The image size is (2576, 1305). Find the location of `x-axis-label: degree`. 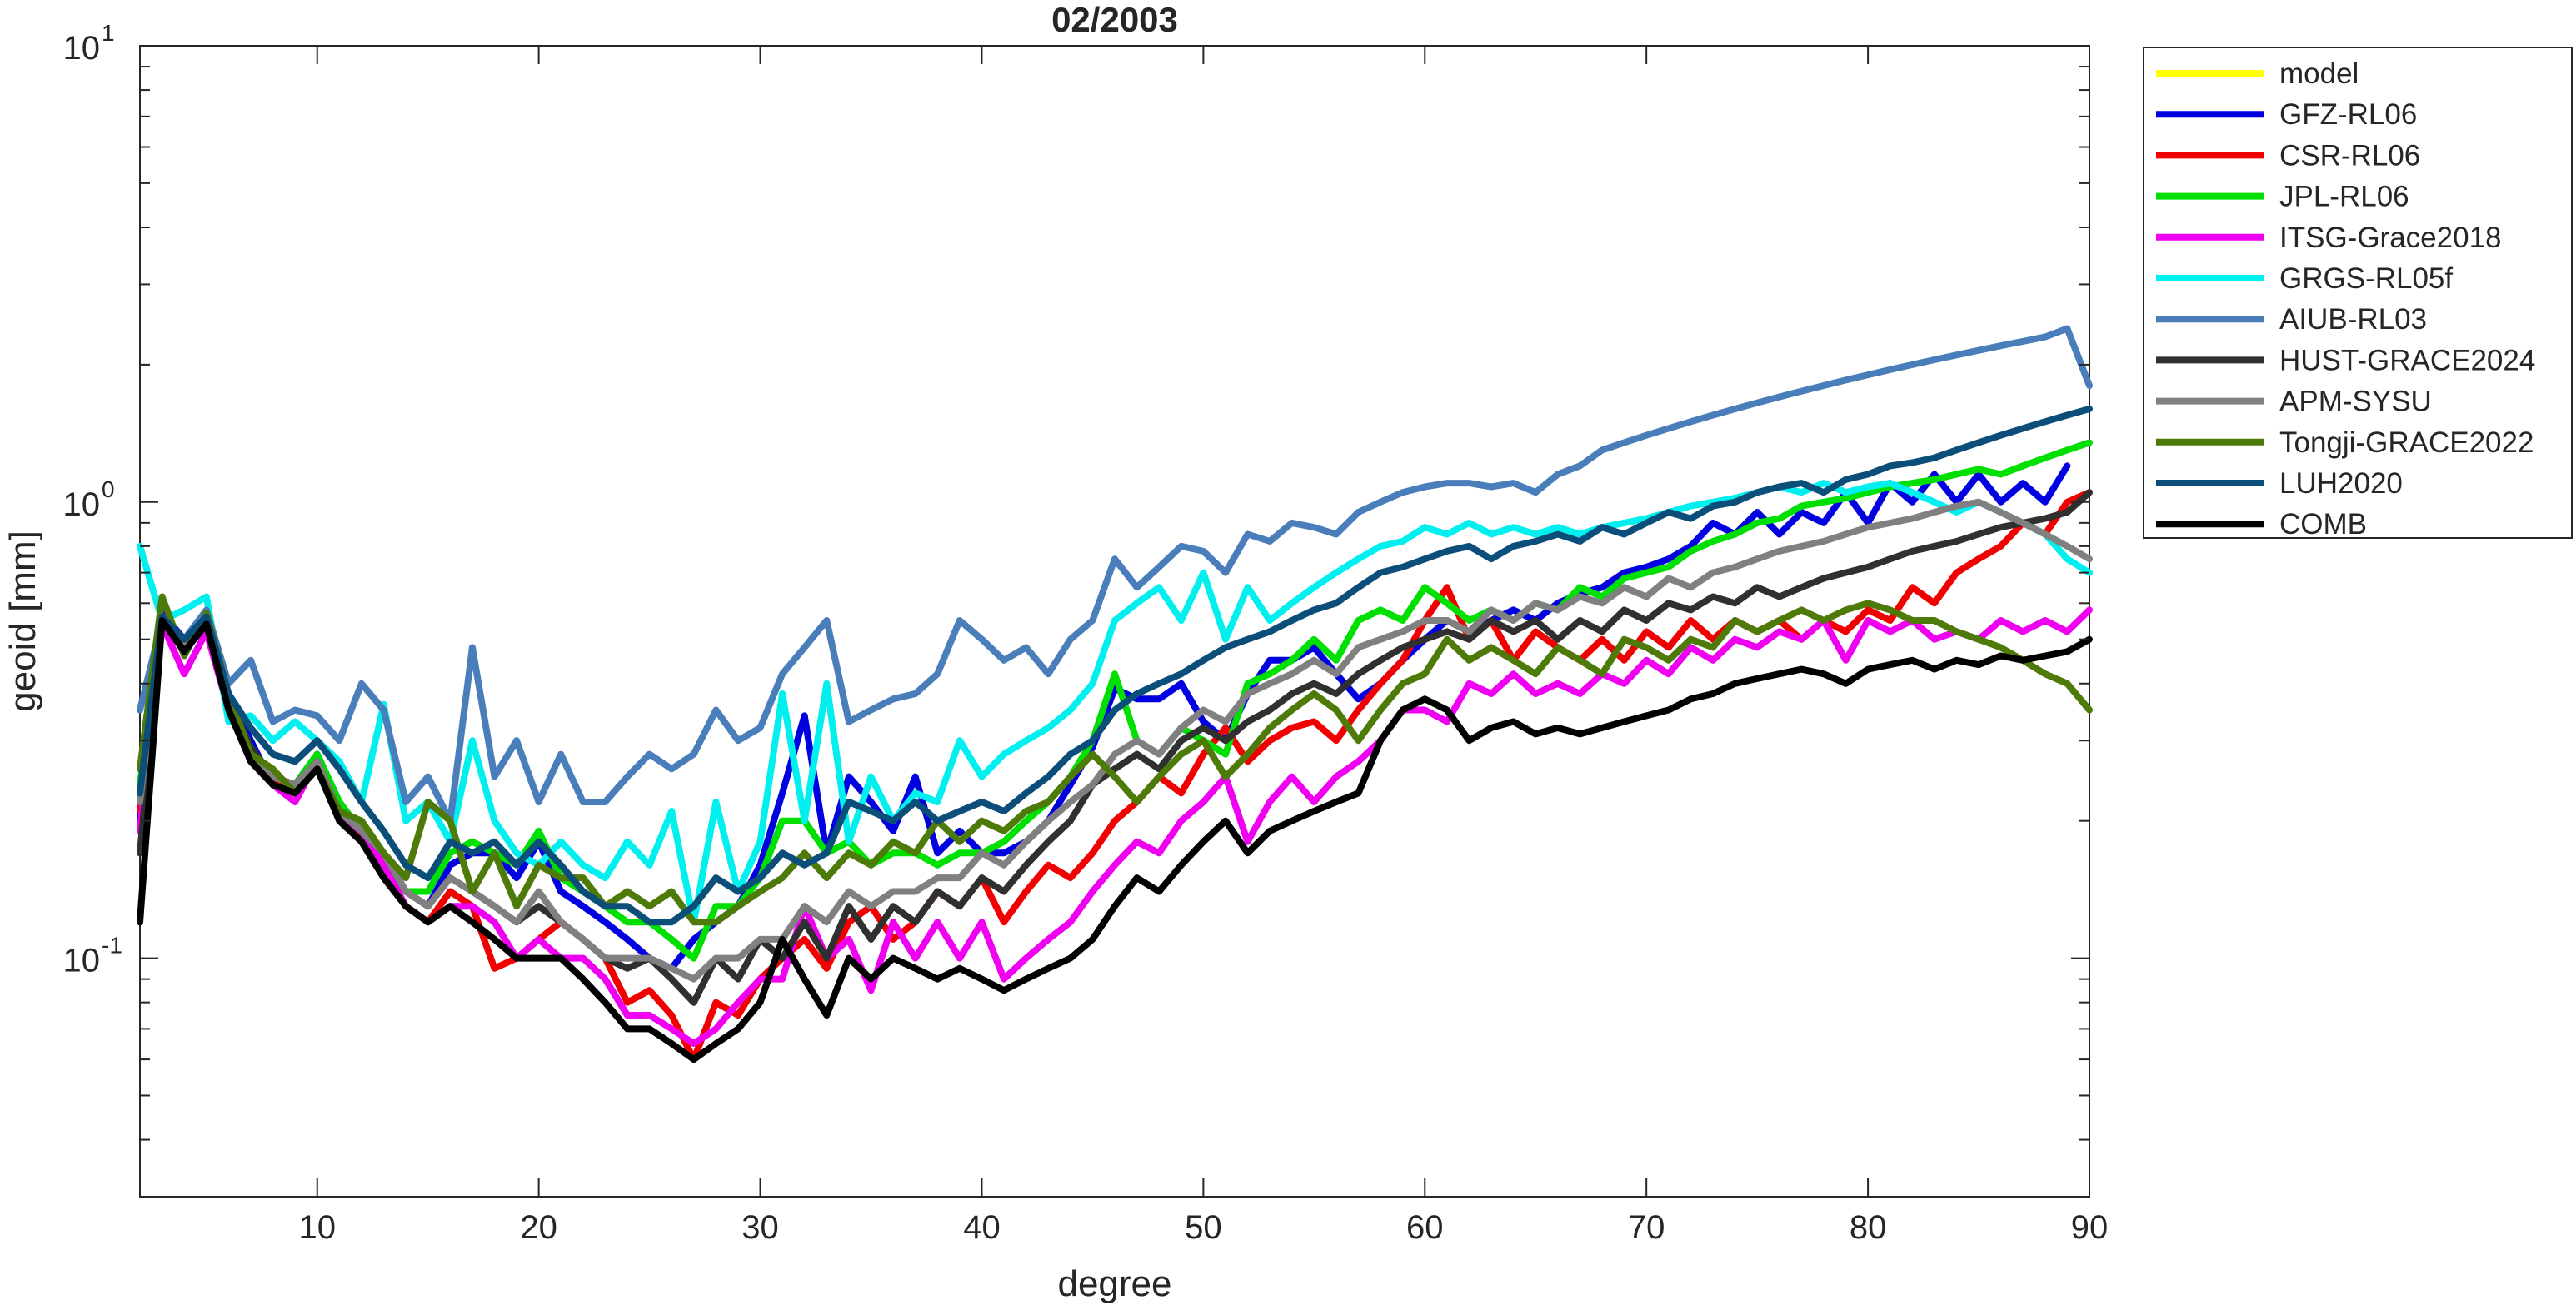

x-axis-label: degree is located at coordinates (1114, 1283).